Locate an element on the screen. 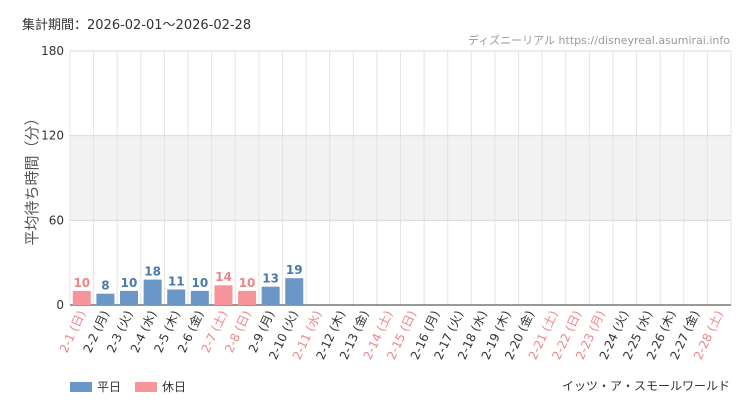  y-axis-label: 平均待ち時間（分） is located at coordinates (32, 177).